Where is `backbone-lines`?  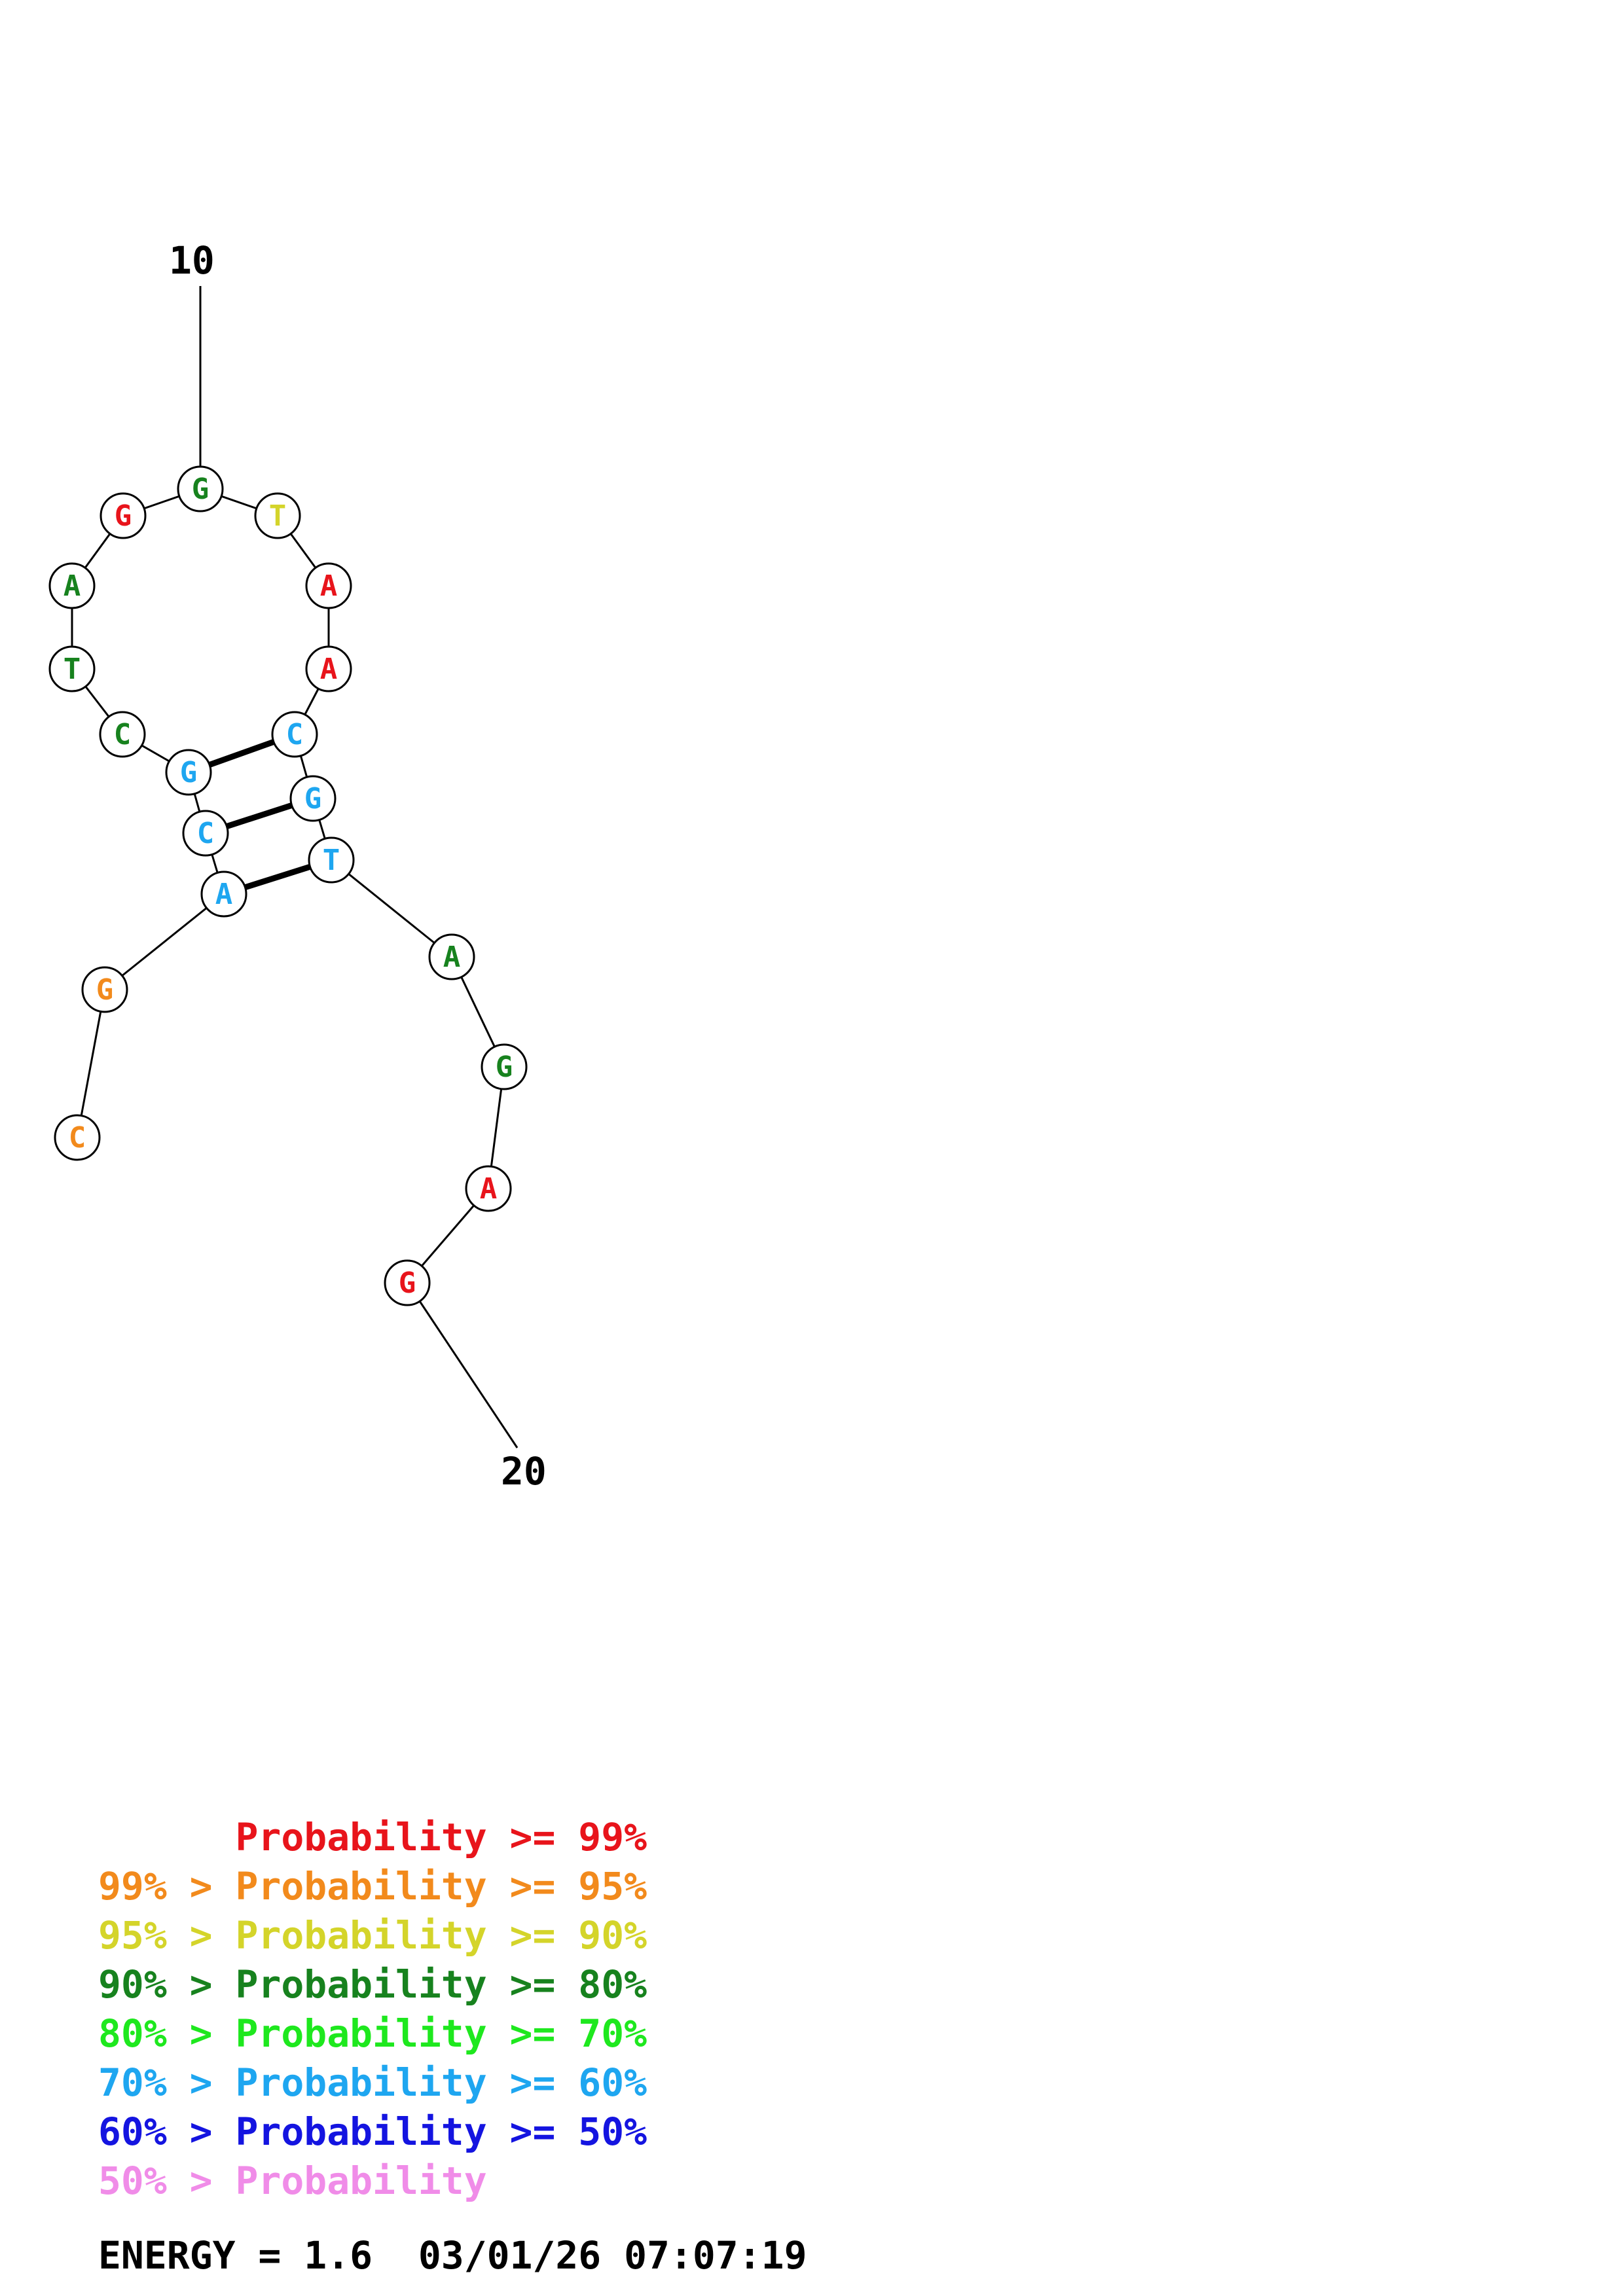
backbone-lines is located at coordinates (288, 885).